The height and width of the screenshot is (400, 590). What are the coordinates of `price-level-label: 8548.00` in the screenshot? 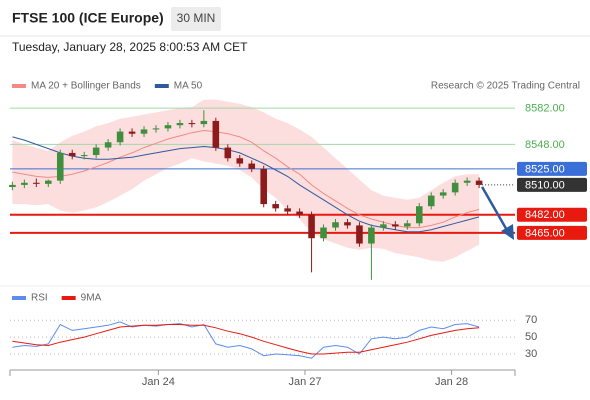 It's located at (545, 145).